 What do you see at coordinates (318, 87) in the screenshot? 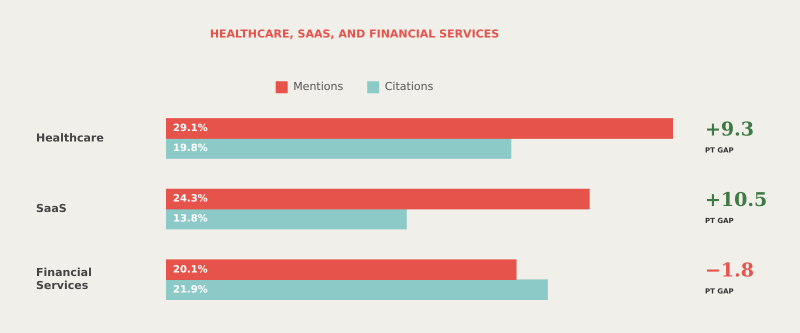
I see `legend-label: Mentions` at bounding box center [318, 87].